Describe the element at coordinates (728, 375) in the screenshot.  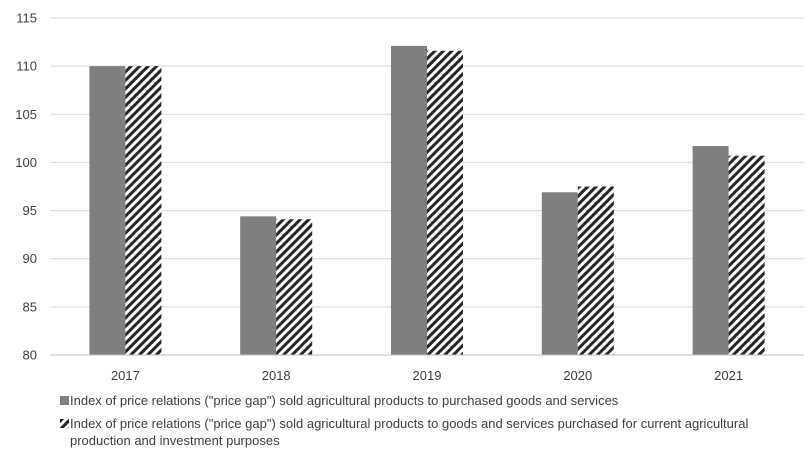
I see `x-tick-label: 2021` at that location.